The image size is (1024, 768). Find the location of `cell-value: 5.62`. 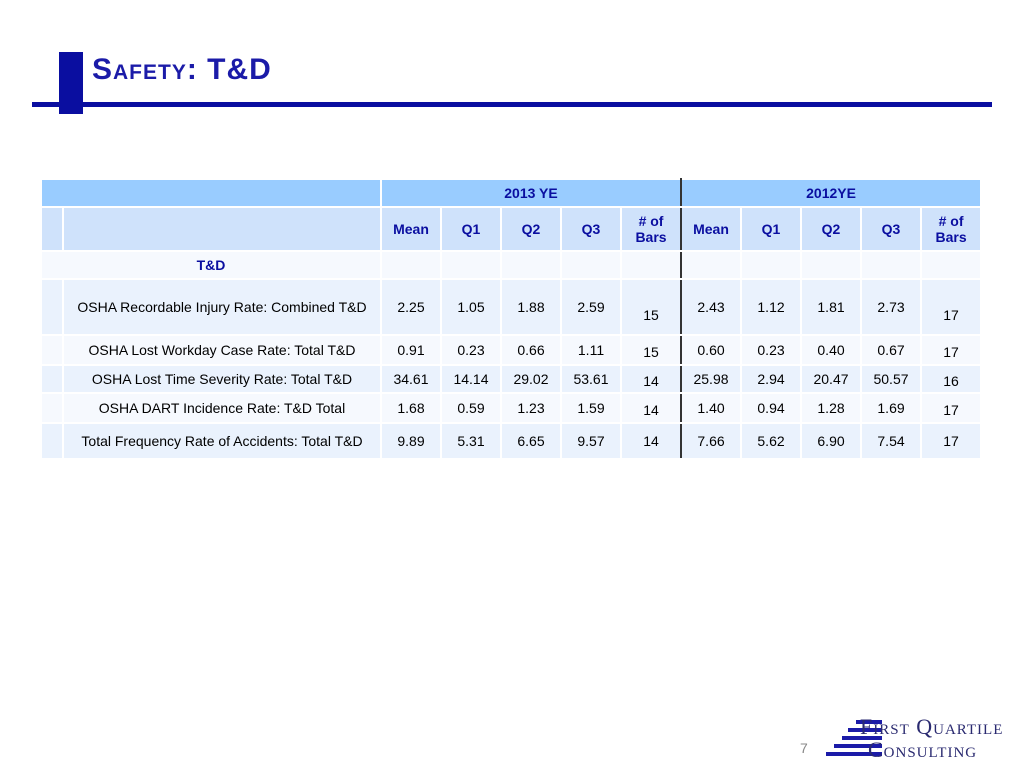

cell-value: 5.62 is located at coordinates (771, 441).